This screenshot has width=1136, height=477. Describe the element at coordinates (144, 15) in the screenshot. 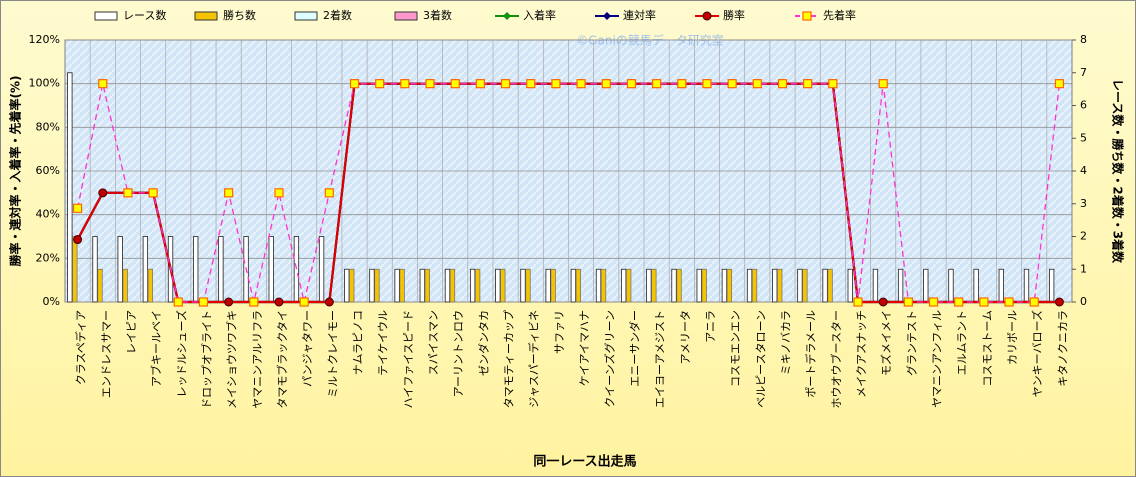

I see `legend-label: レース数` at that location.